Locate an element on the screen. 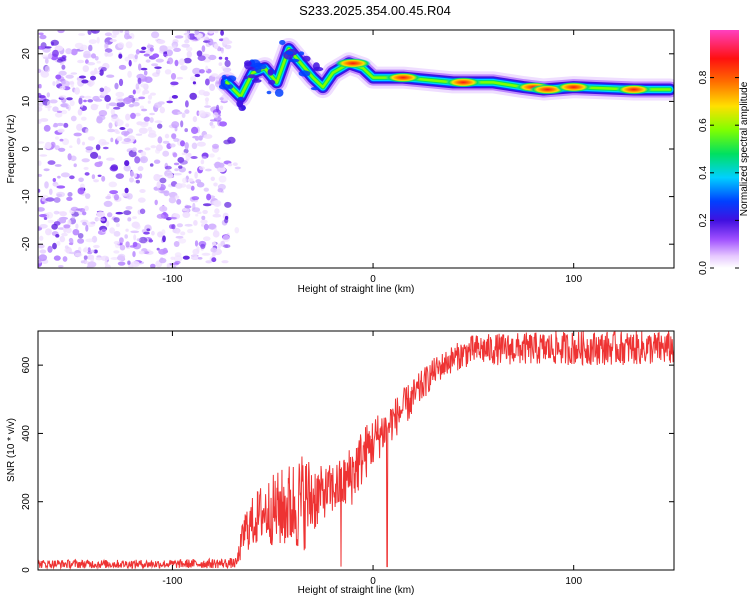 Image resolution: width=750 pixels, height=600 pixels. y-tick-label: 10 is located at coordinates (26, 101).